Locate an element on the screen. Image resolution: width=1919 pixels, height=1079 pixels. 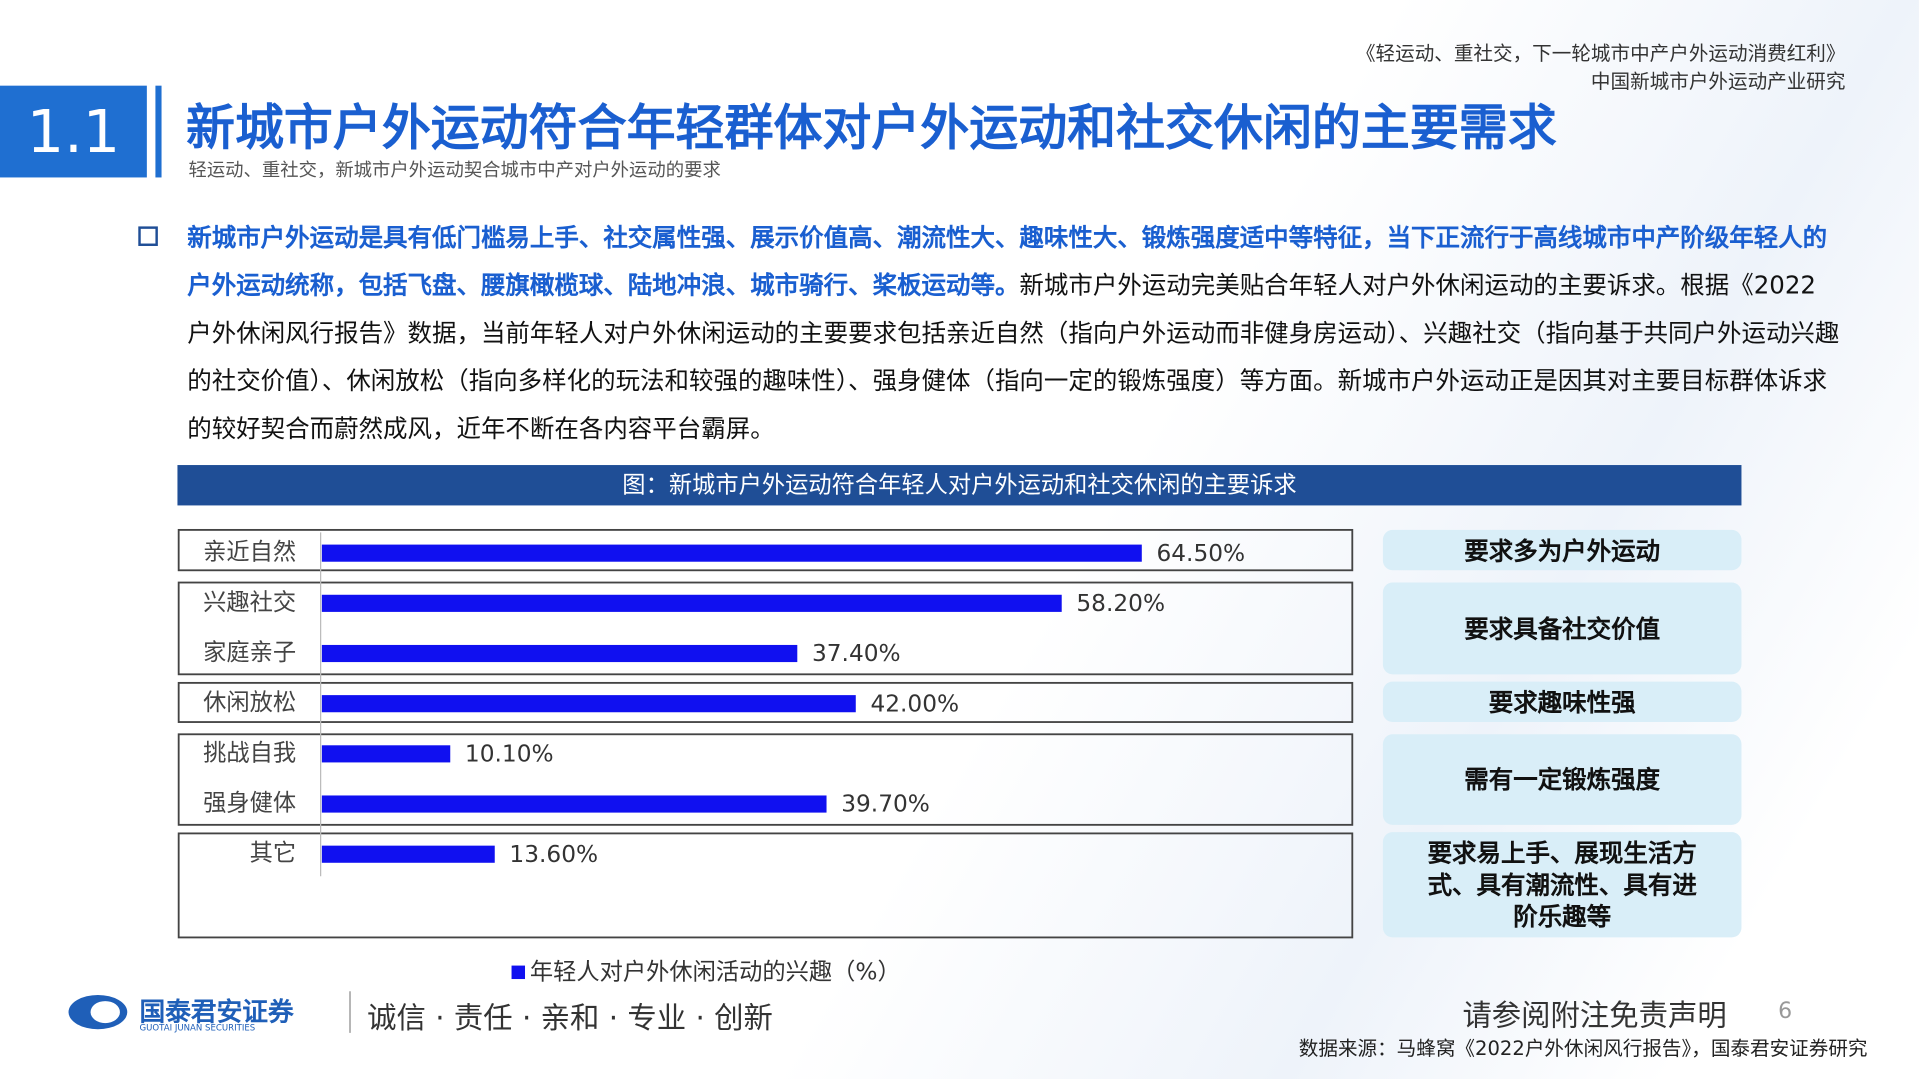
value-label: 42.00% is located at coordinates (914, 703).